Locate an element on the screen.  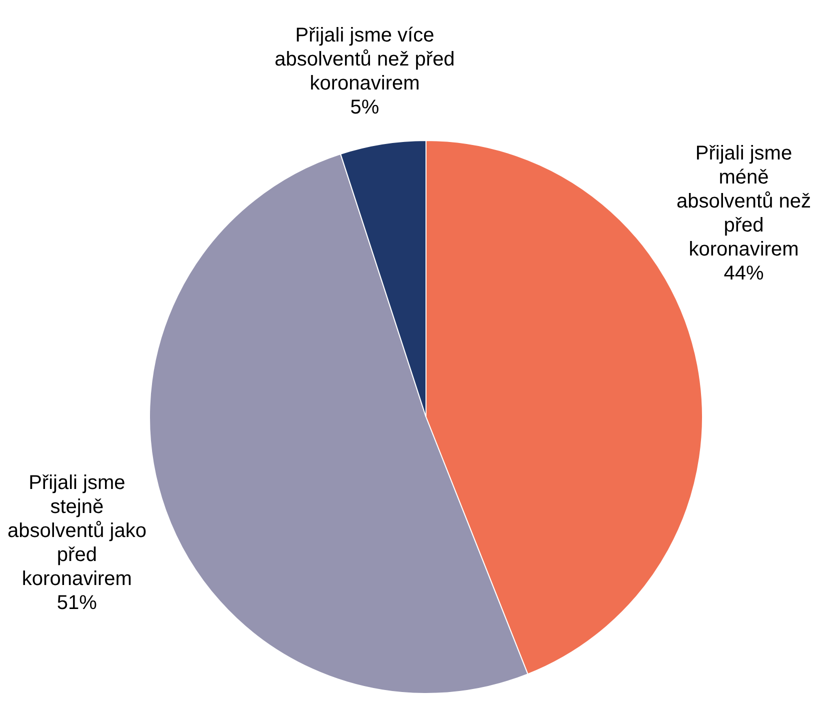
data-label: 44% is located at coordinates (744, 273).